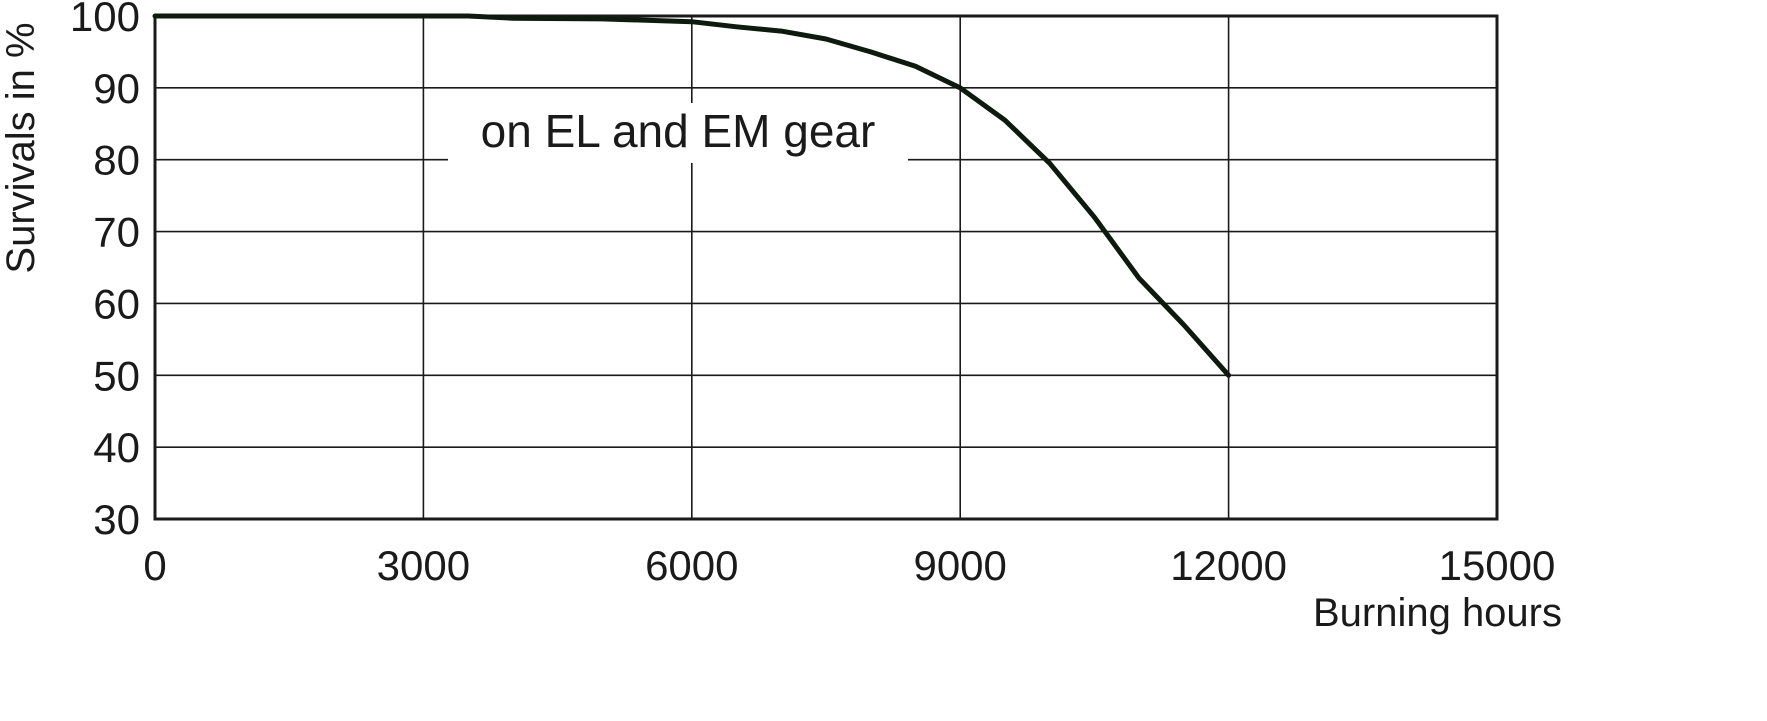 This screenshot has height=721, width=1767. I want to click on x-tick-labels: 0 3000 6000 9000 12000 15000, so click(849, 565).